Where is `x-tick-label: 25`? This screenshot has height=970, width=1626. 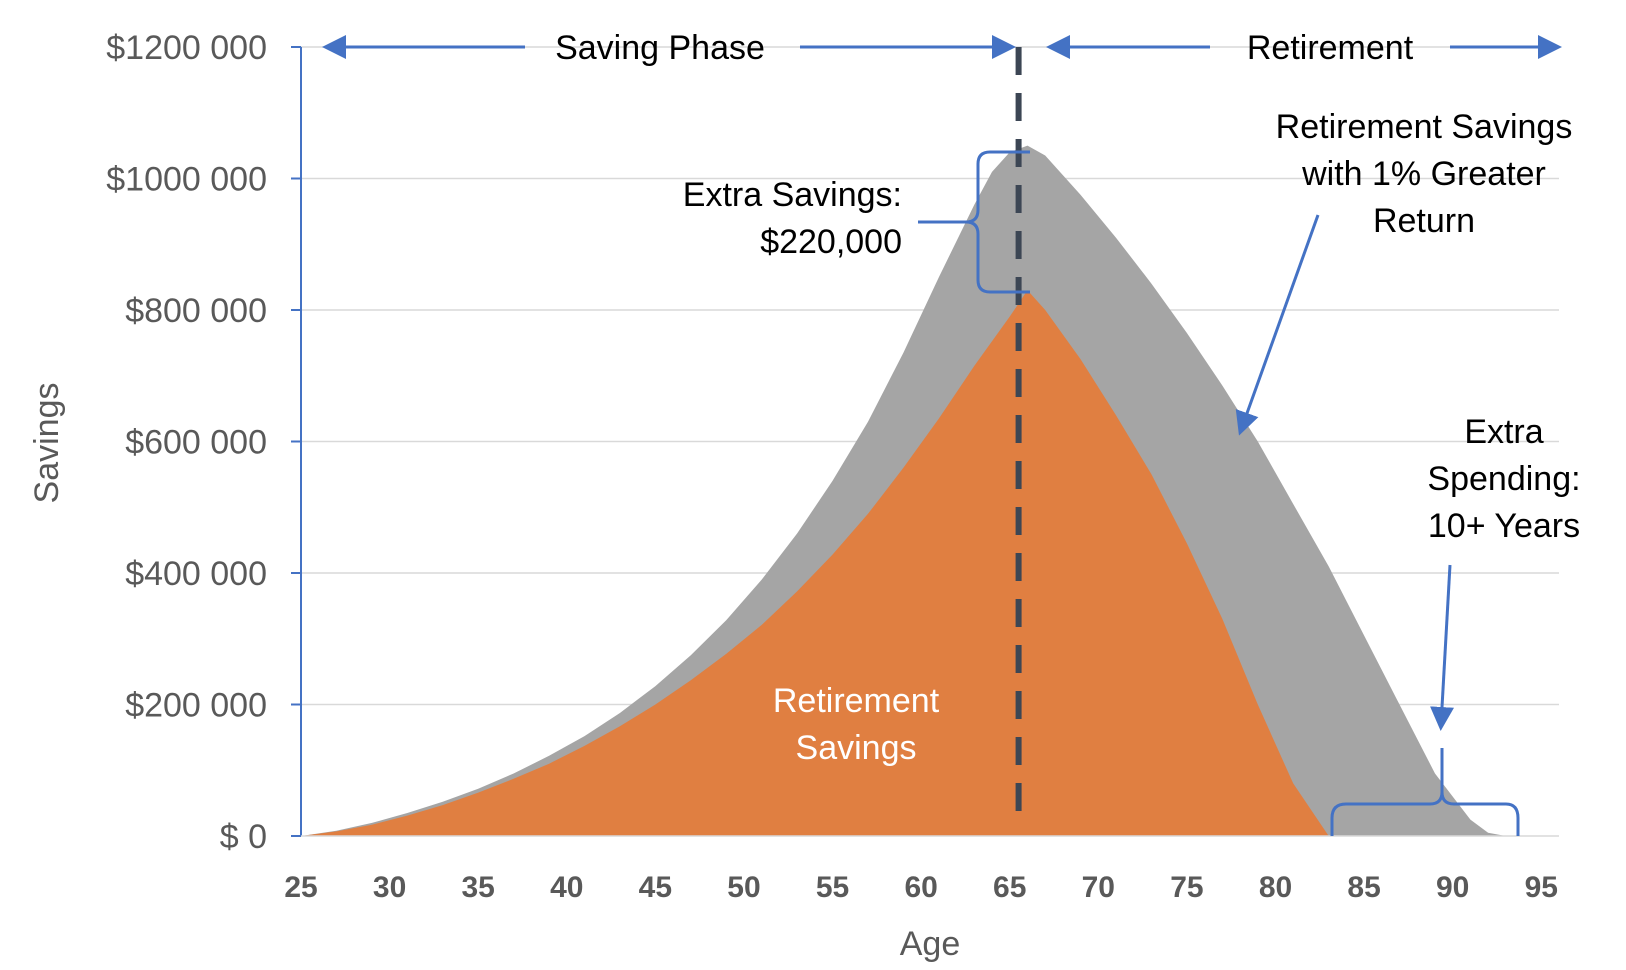
x-tick-label: 25 is located at coordinates (300, 887).